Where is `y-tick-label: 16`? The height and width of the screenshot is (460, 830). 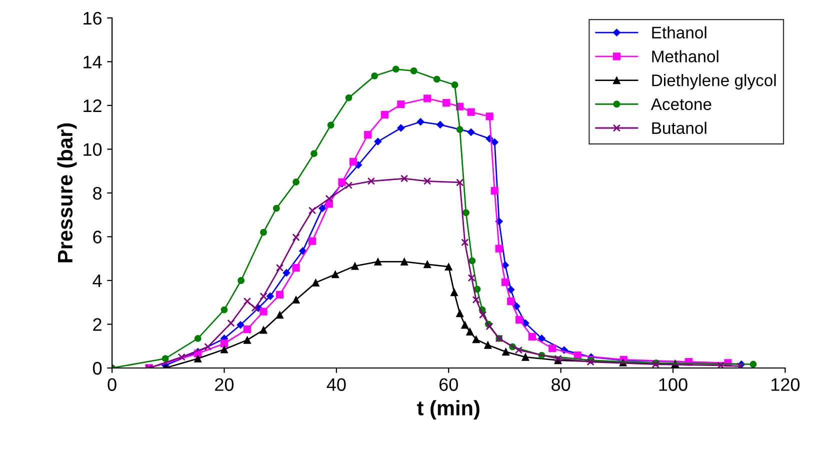
y-tick-label: 16 is located at coordinates (93, 18).